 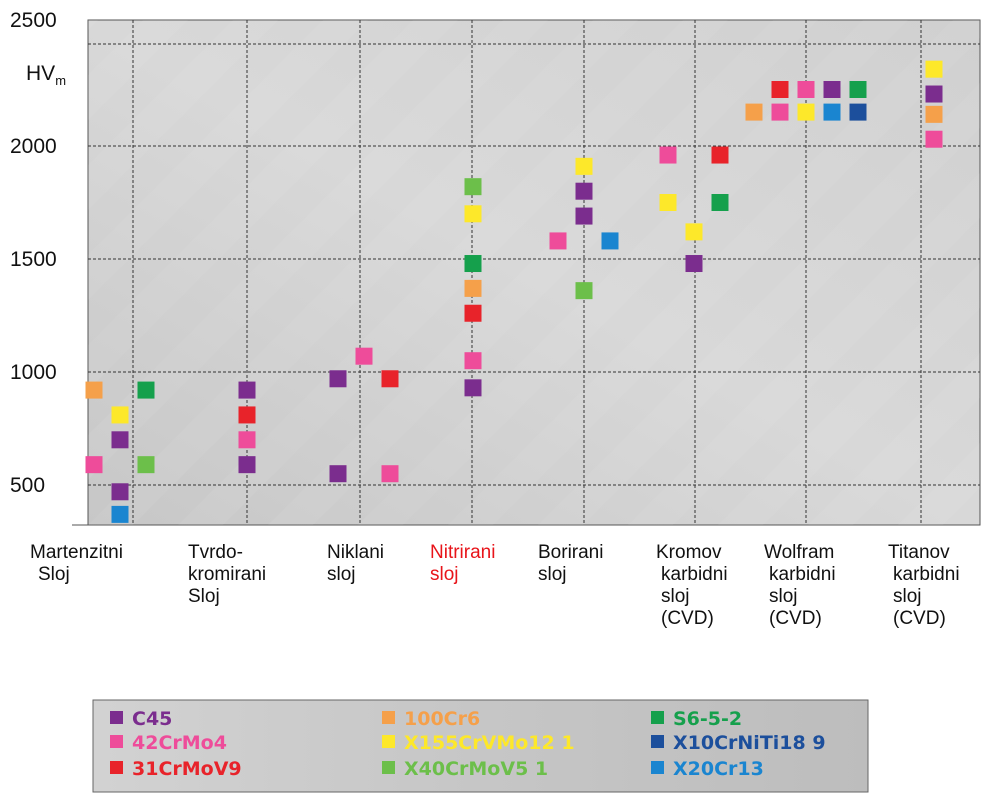 I want to click on category-label: Niklani sloj, so click(x=355, y=563).